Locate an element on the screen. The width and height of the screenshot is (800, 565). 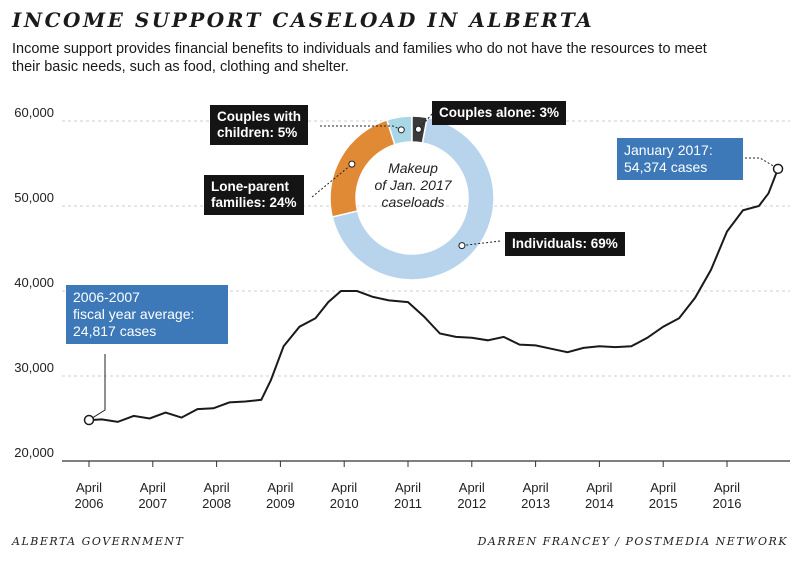
lone-parent-label: Lone-parent families: 24% is located at coordinates (254, 195).